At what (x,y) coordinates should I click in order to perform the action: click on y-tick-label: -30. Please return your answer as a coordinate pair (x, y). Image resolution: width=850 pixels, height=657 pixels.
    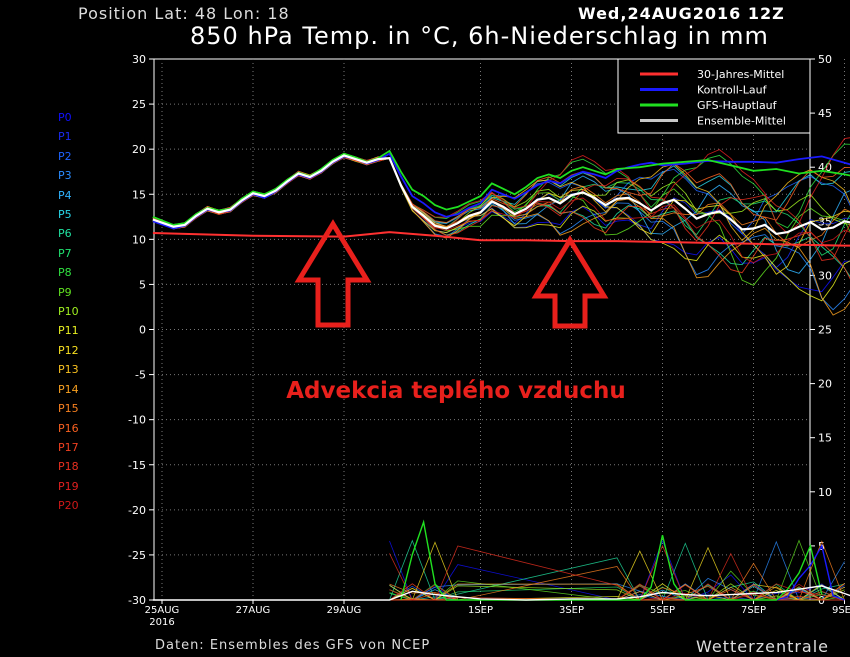
    Looking at the image, I should click on (137, 600).